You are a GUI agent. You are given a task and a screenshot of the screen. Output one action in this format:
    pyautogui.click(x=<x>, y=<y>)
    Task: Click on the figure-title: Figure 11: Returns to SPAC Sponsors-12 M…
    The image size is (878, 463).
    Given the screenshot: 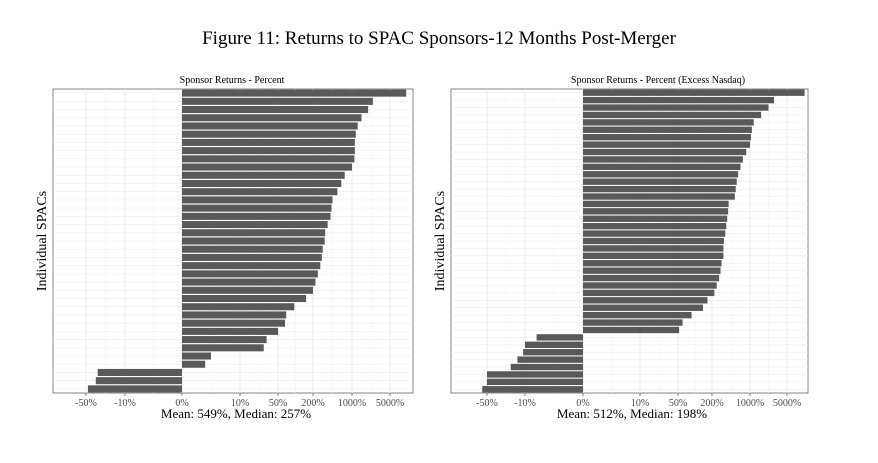 What is the action you would take?
    pyautogui.click(x=439, y=38)
    